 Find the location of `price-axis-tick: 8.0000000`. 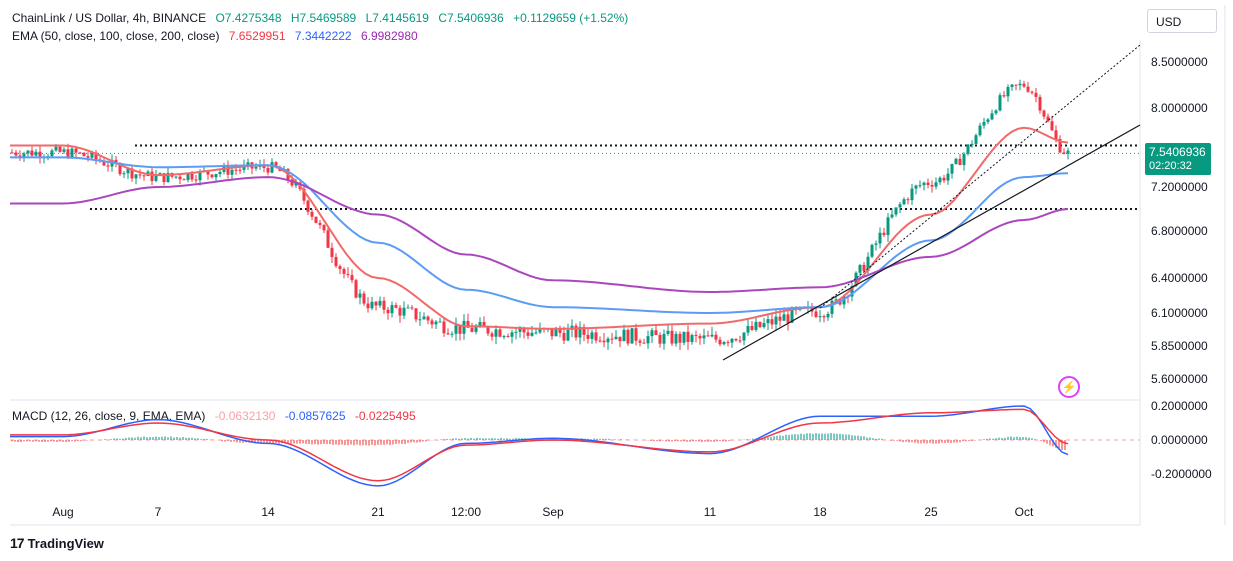

price-axis-tick: 8.0000000 is located at coordinates (1179, 108).